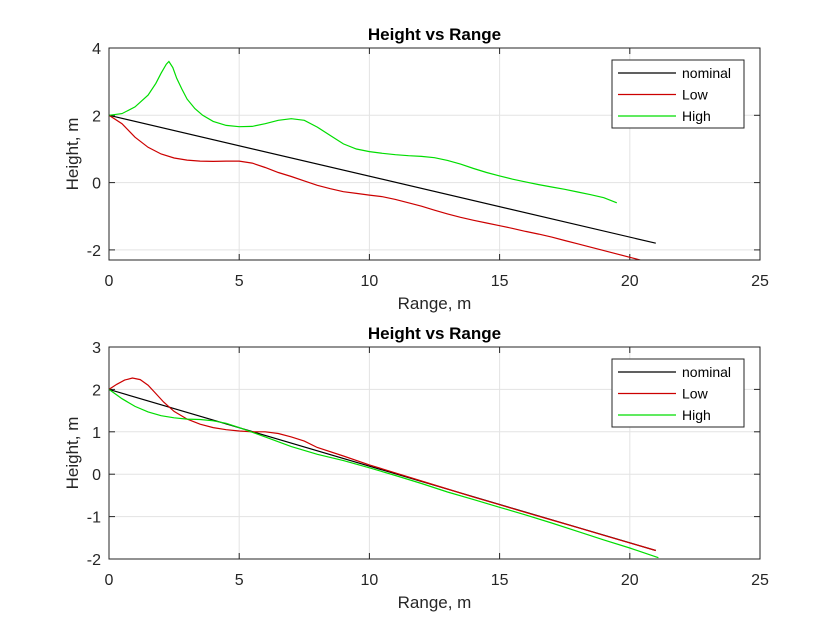 Image resolution: width=840 pixels, height=630 pixels. I want to click on y-tick-label: 1, so click(96, 433).